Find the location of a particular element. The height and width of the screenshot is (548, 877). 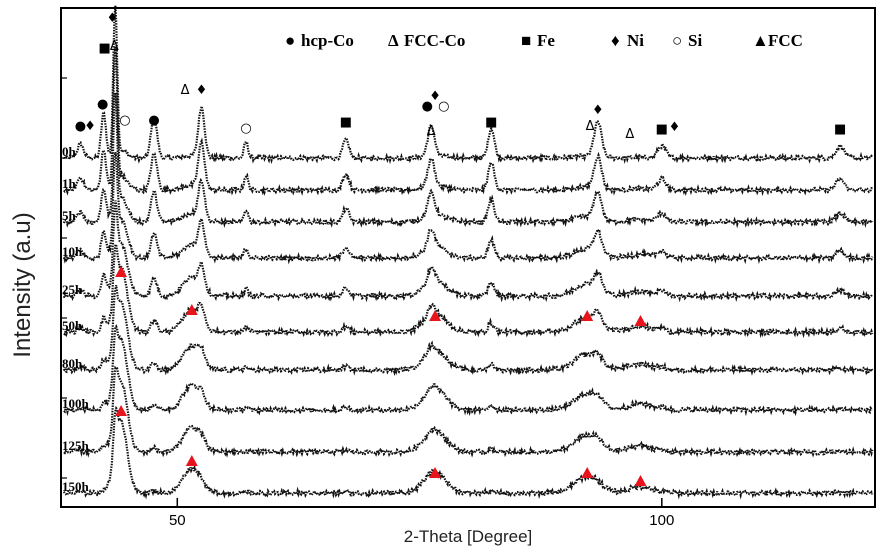

series-labels: 0h 1h 5h 10h 25h 50h 80h 100h 125h 150h is located at coordinates (76, 319).